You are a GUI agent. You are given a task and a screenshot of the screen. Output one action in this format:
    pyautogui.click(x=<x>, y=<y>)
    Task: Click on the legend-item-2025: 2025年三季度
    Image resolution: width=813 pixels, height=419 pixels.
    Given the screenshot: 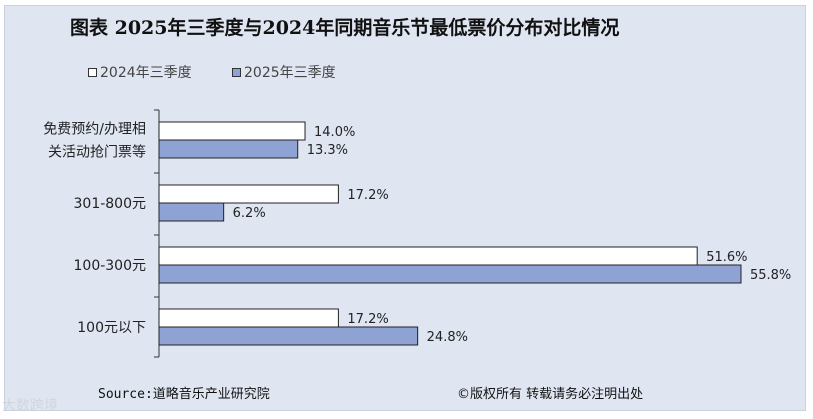 What is the action you would take?
    pyautogui.click(x=284, y=72)
    